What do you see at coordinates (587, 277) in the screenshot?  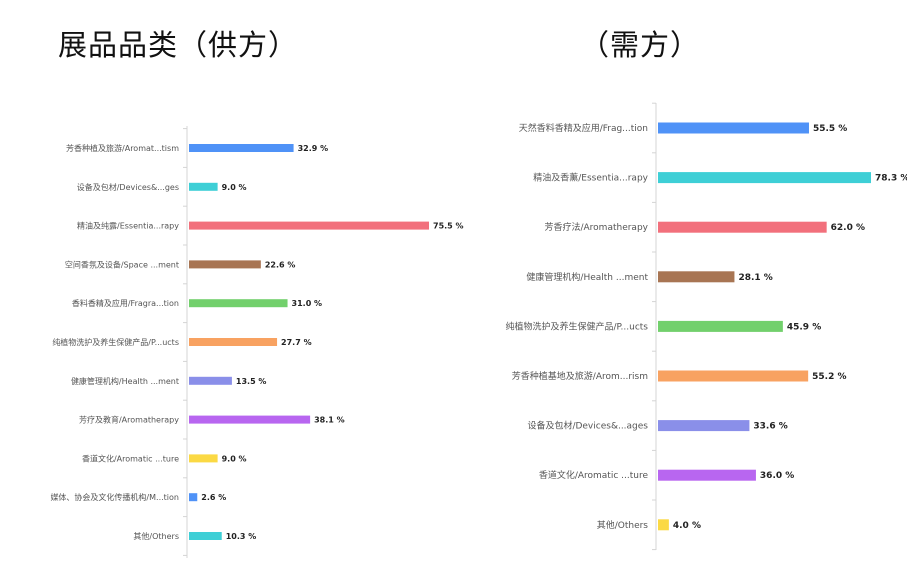 I see `demand-category-label: 健康管理机构/Health ...ment` at bounding box center [587, 277].